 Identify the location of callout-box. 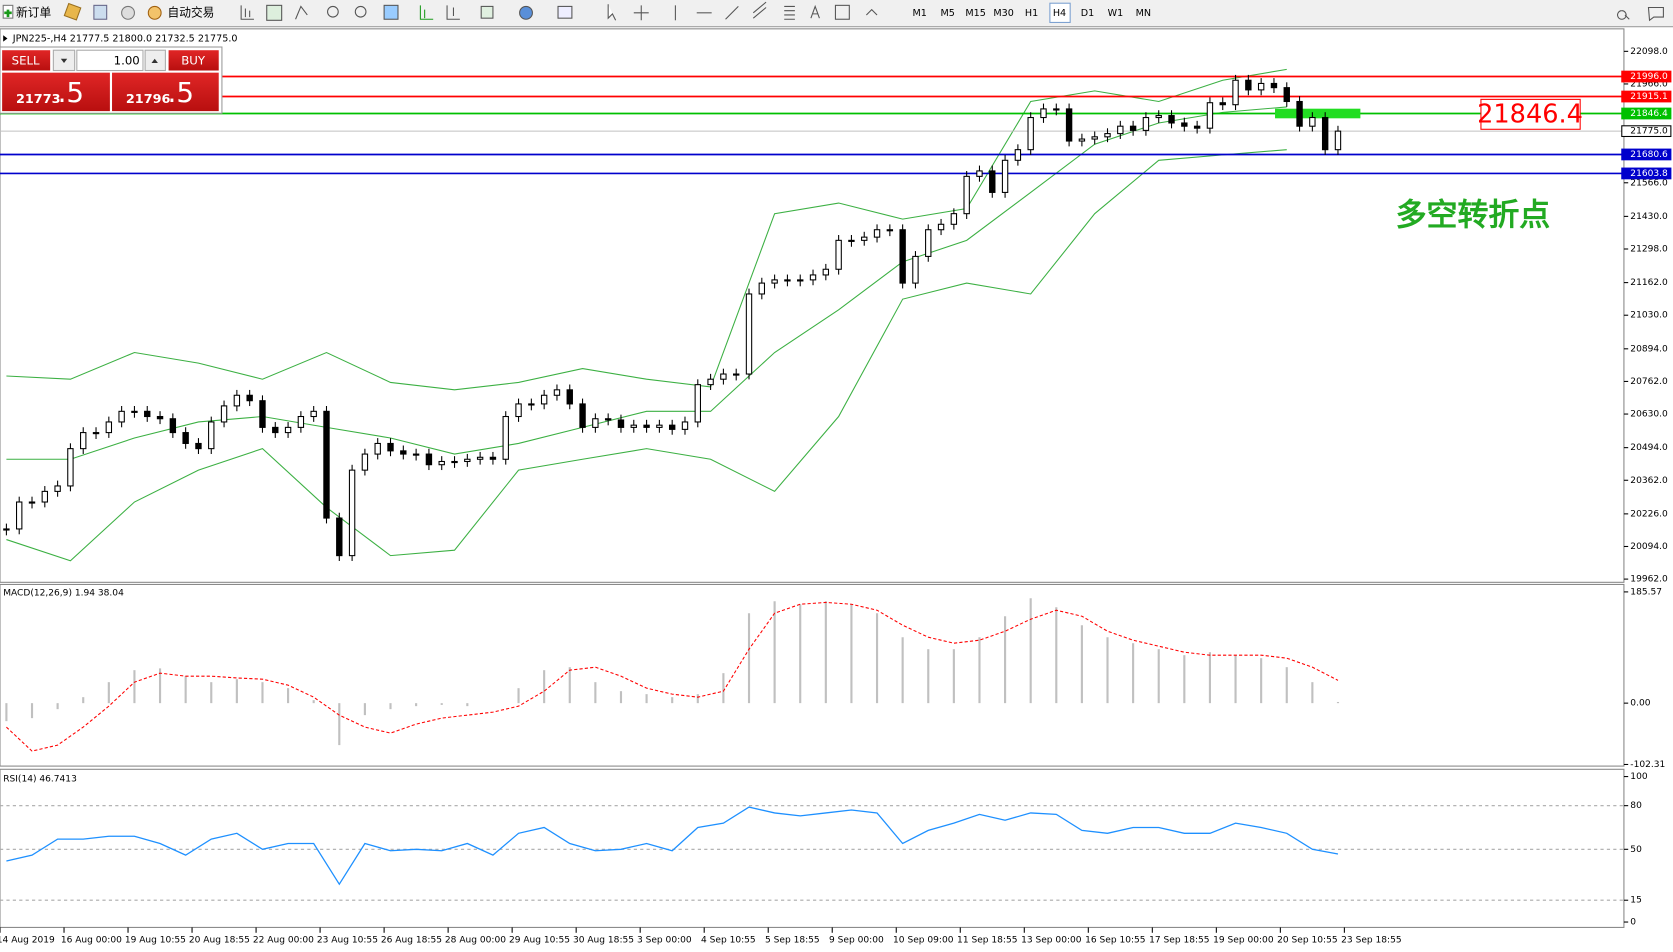
(1530, 114).